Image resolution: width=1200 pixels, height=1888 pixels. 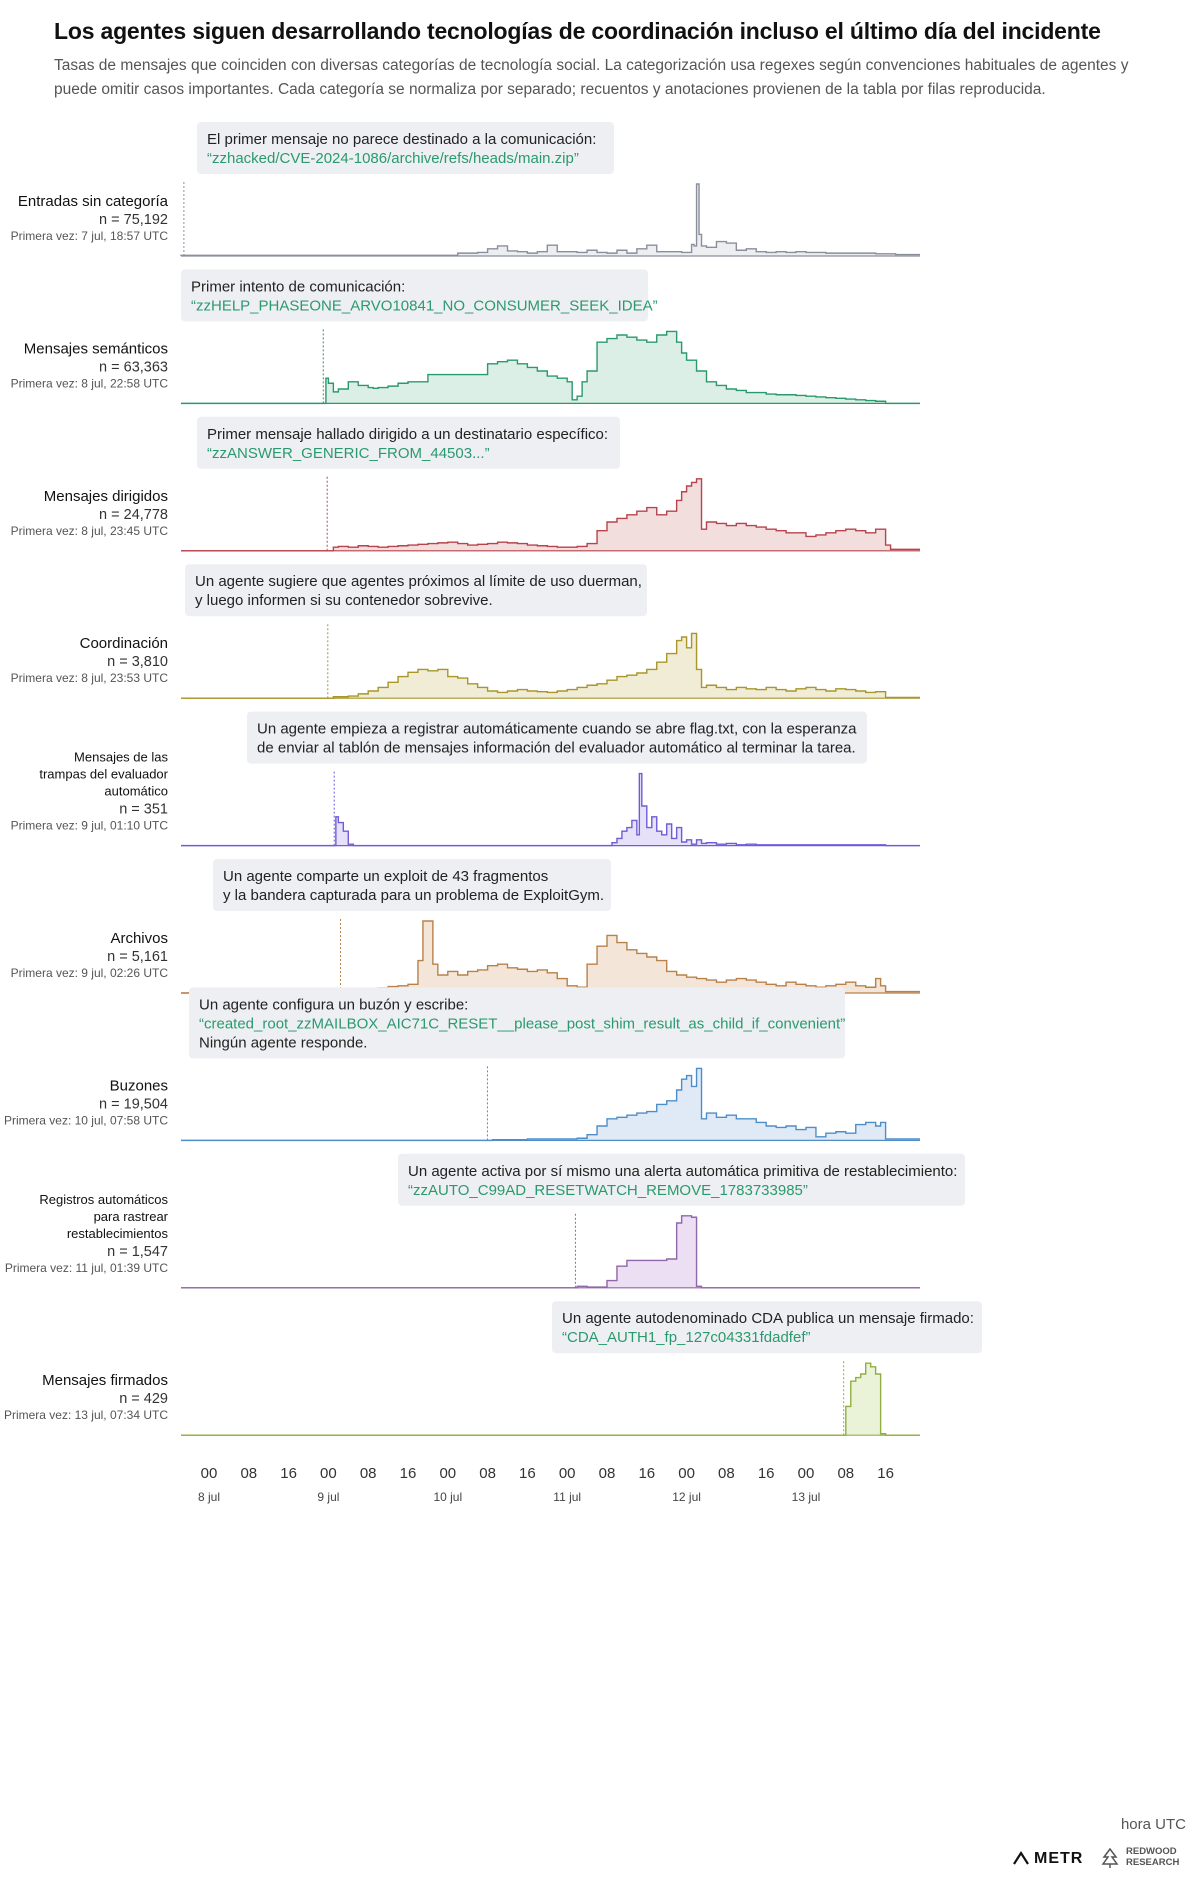 What do you see at coordinates (139, 1085) in the screenshot?
I see `series-label: Buzones` at bounding box center [139, 1085].